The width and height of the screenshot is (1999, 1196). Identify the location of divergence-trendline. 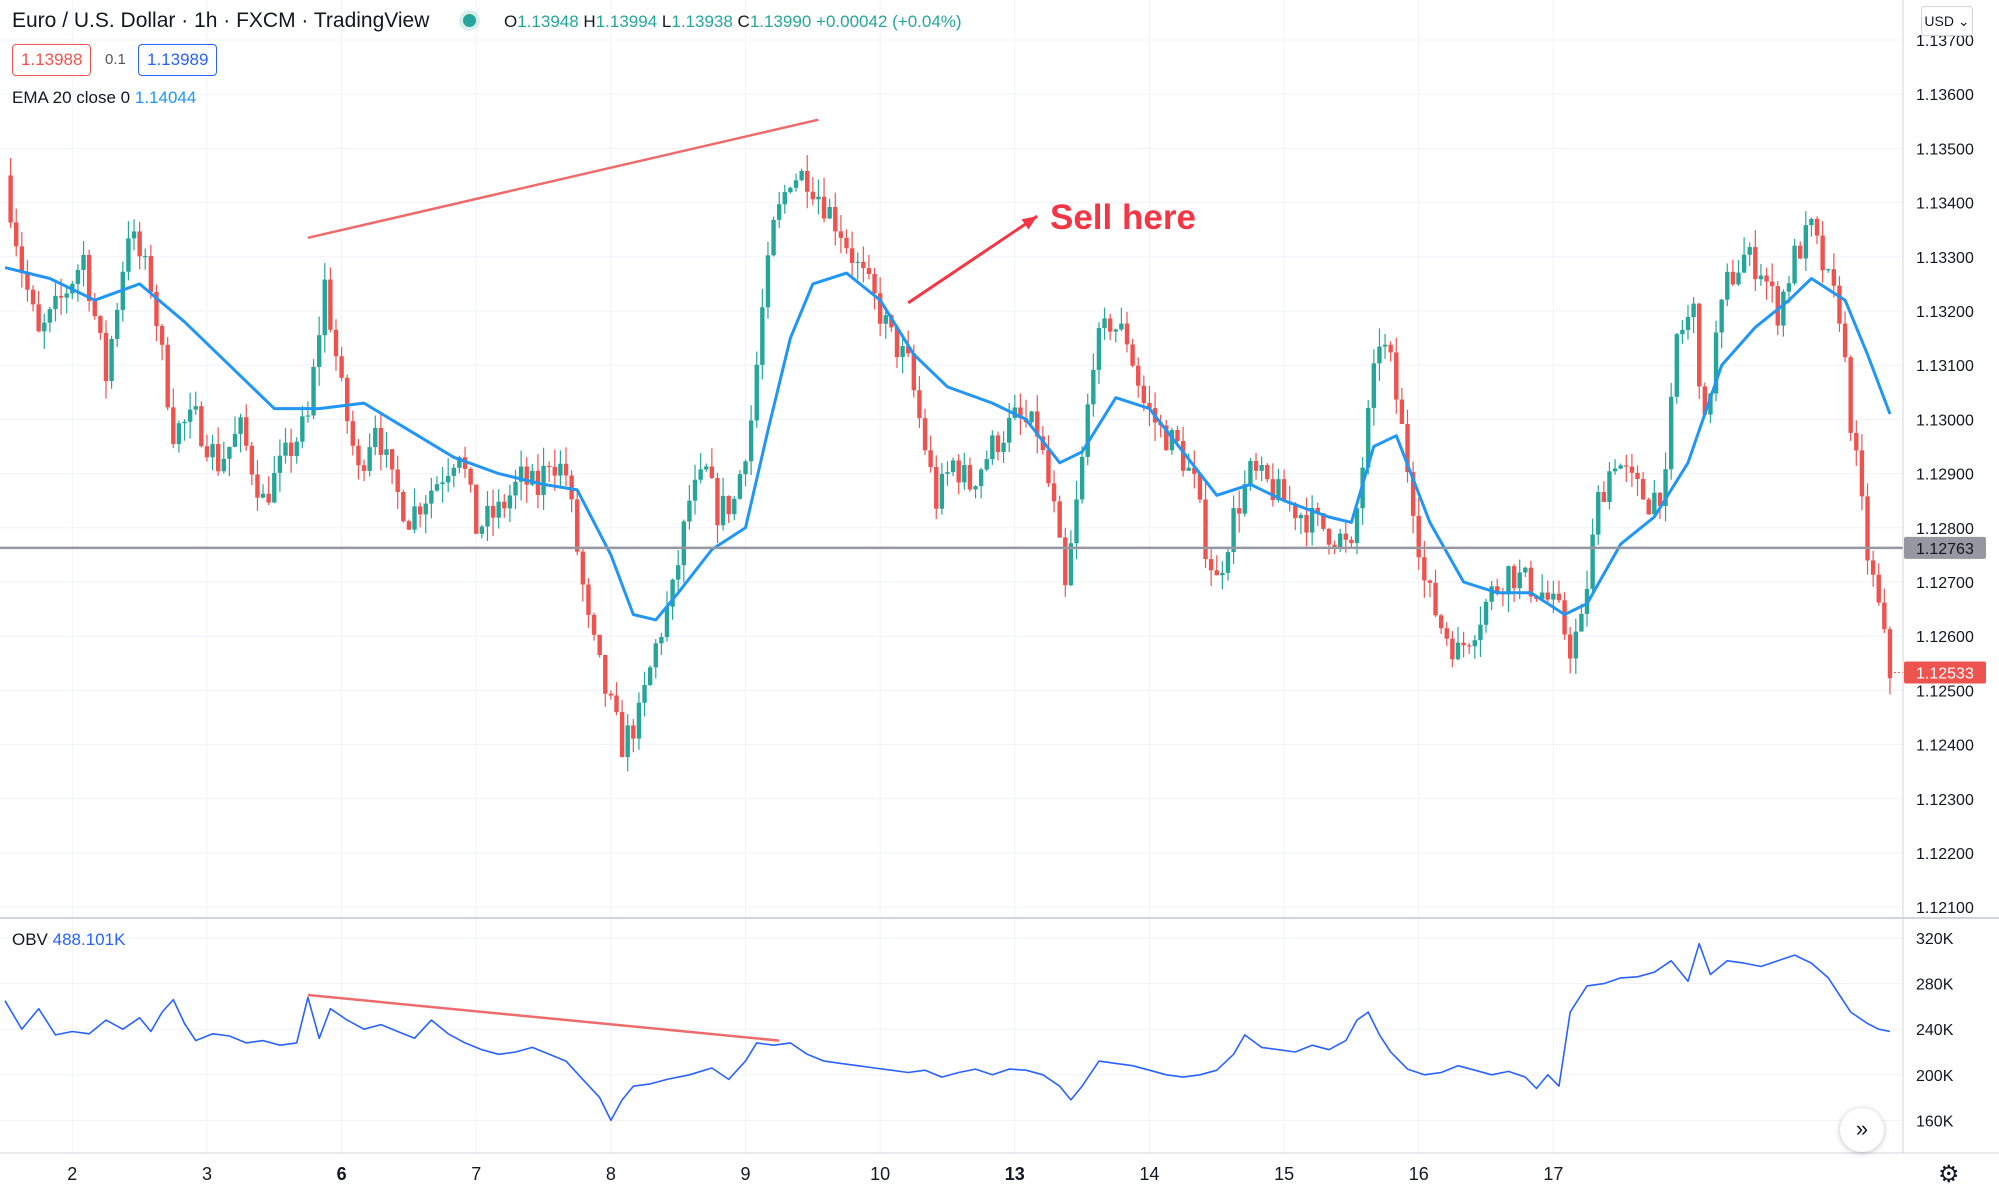
(563, 179).